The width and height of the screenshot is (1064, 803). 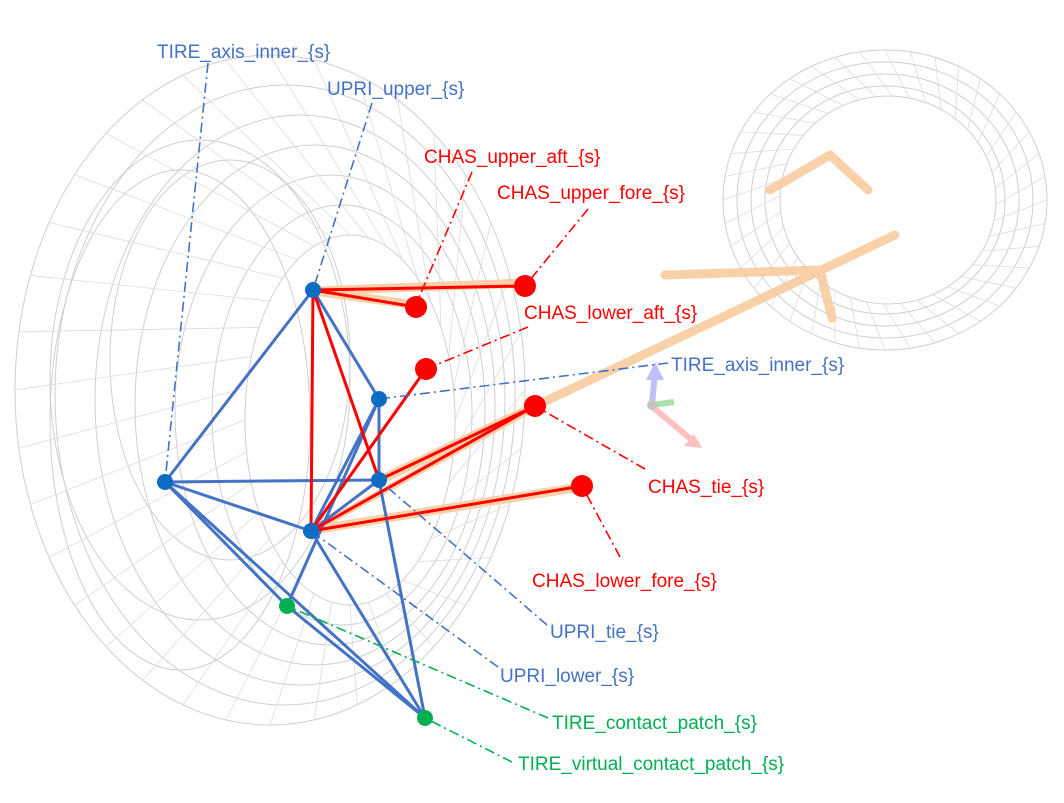 I want to click on node-tire-axis-inner-right, so click(x=379, y=399).